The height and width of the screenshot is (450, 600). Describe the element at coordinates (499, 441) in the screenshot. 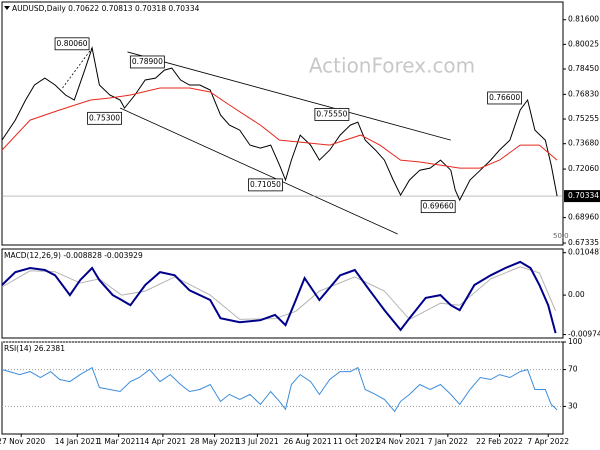

I see `x-tick-label: 22 Feb 2022` at that location.